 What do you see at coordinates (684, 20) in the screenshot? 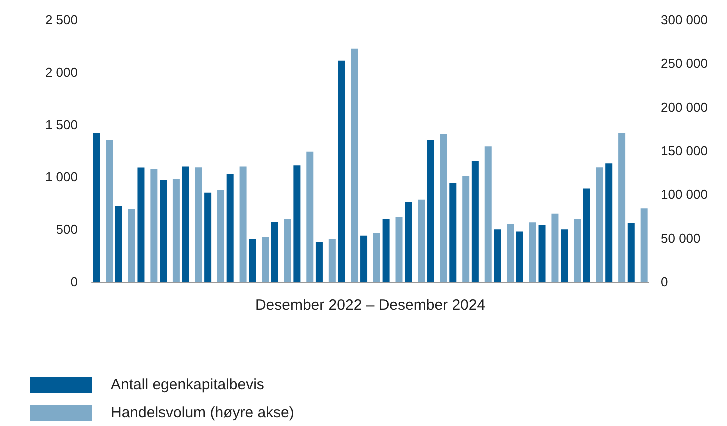
I see `y2-tick-label: 300 000` at bounding box center [684, 20].